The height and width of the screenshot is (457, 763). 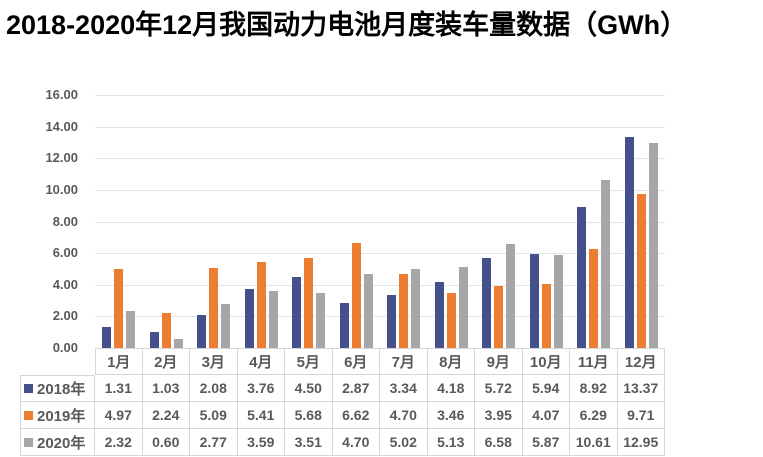 I want to click on value-2018年-2月: 1.03, so click(x=166, y=388).